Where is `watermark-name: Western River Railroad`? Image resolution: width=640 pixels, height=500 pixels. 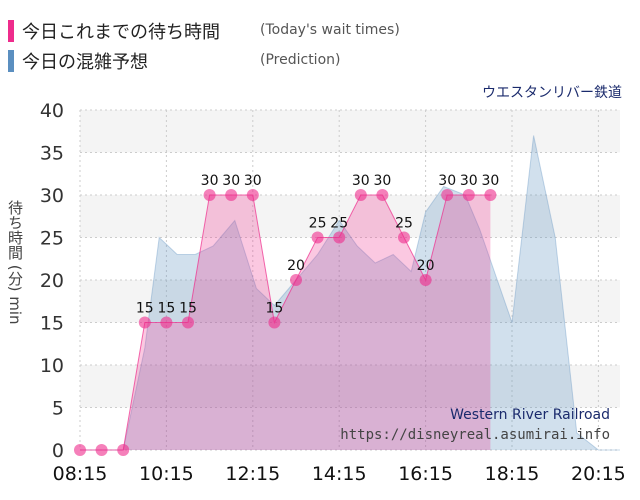 watermark-name: Western River Railroad is located at coordinates (530, 415).